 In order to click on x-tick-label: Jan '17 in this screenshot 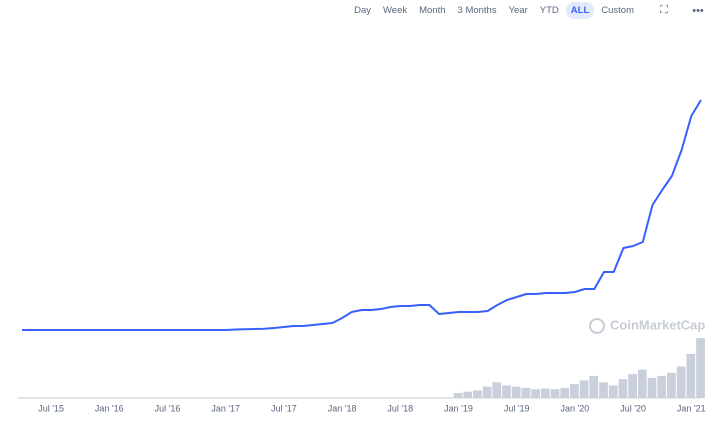, I will do `click(225, 408)`.